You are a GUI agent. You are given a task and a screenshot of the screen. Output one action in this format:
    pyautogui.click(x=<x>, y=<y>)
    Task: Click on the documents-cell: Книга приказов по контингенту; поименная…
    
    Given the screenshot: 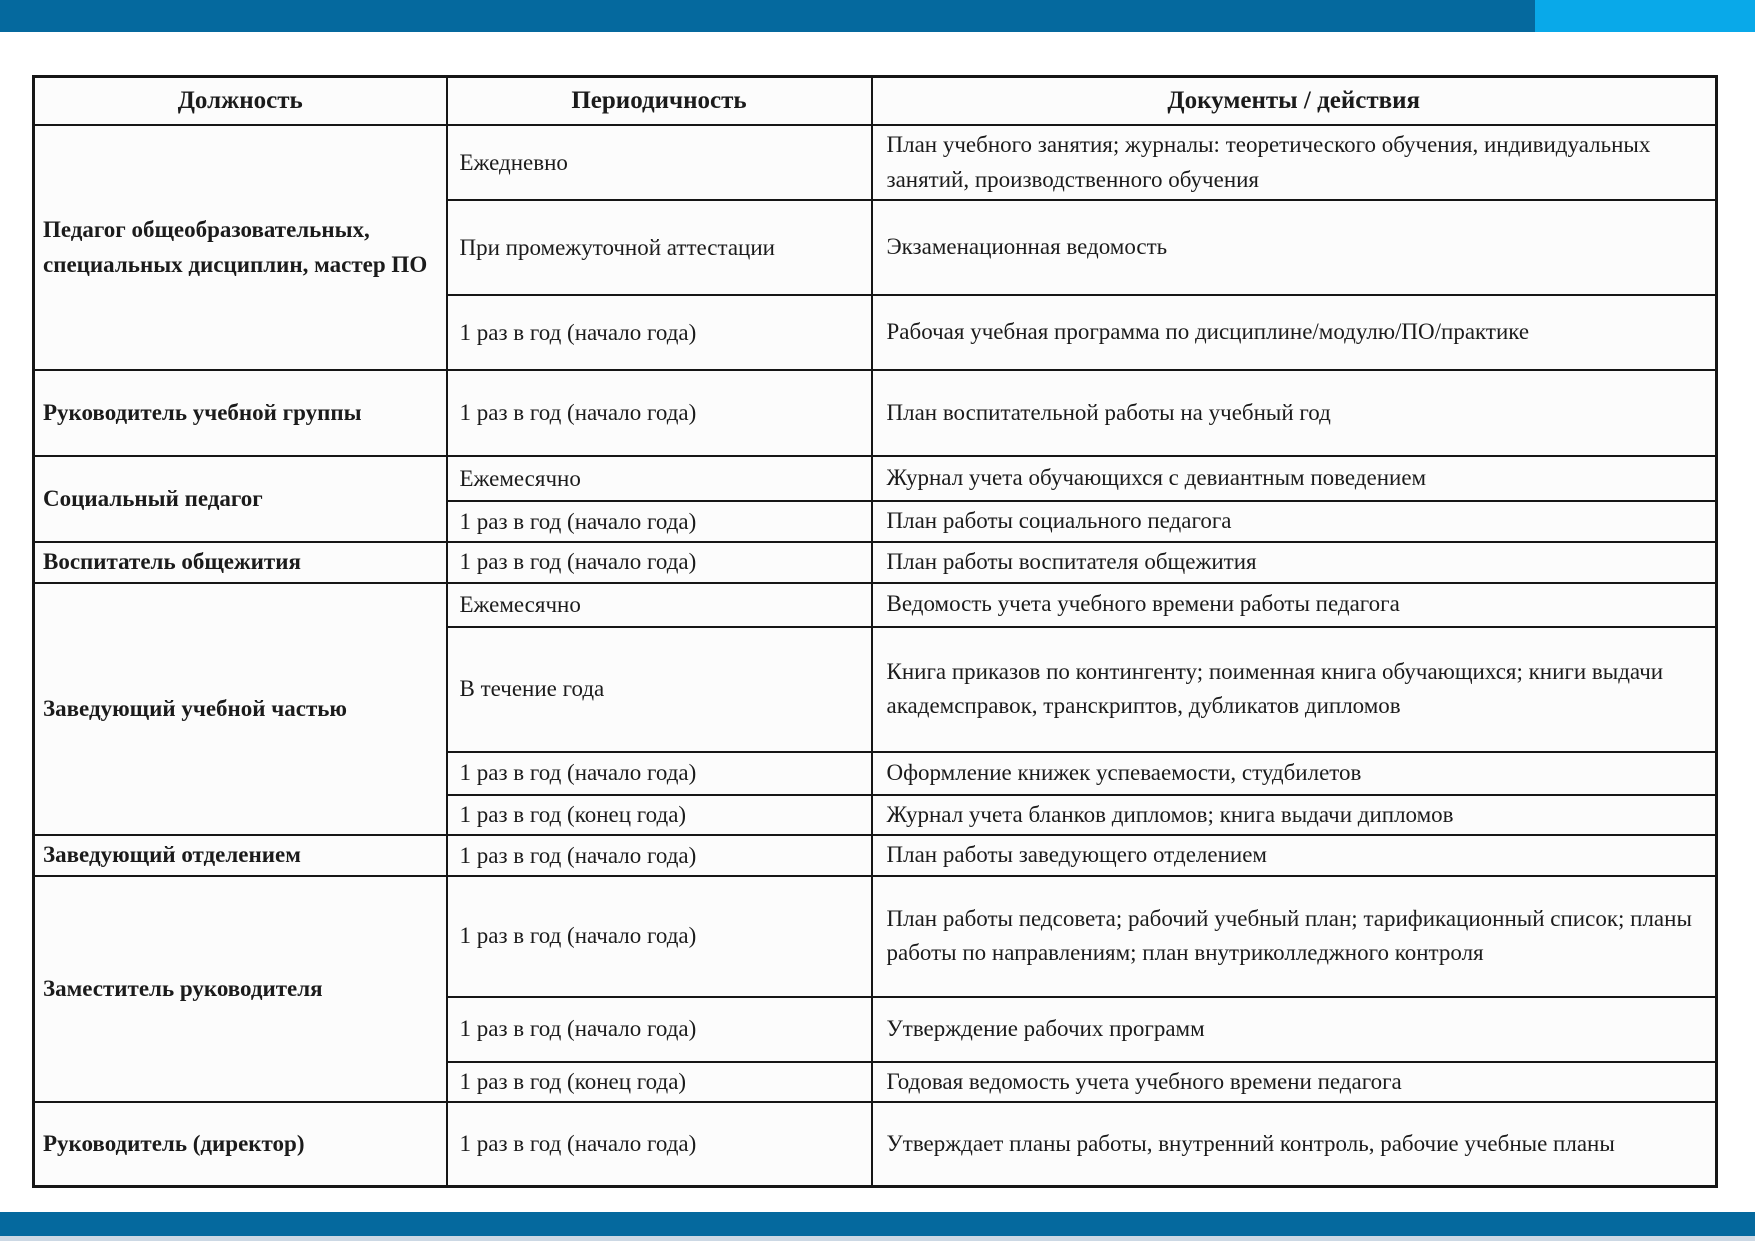 What is the action you would take?
    pyautogui.click(x=1294, y=689)
    